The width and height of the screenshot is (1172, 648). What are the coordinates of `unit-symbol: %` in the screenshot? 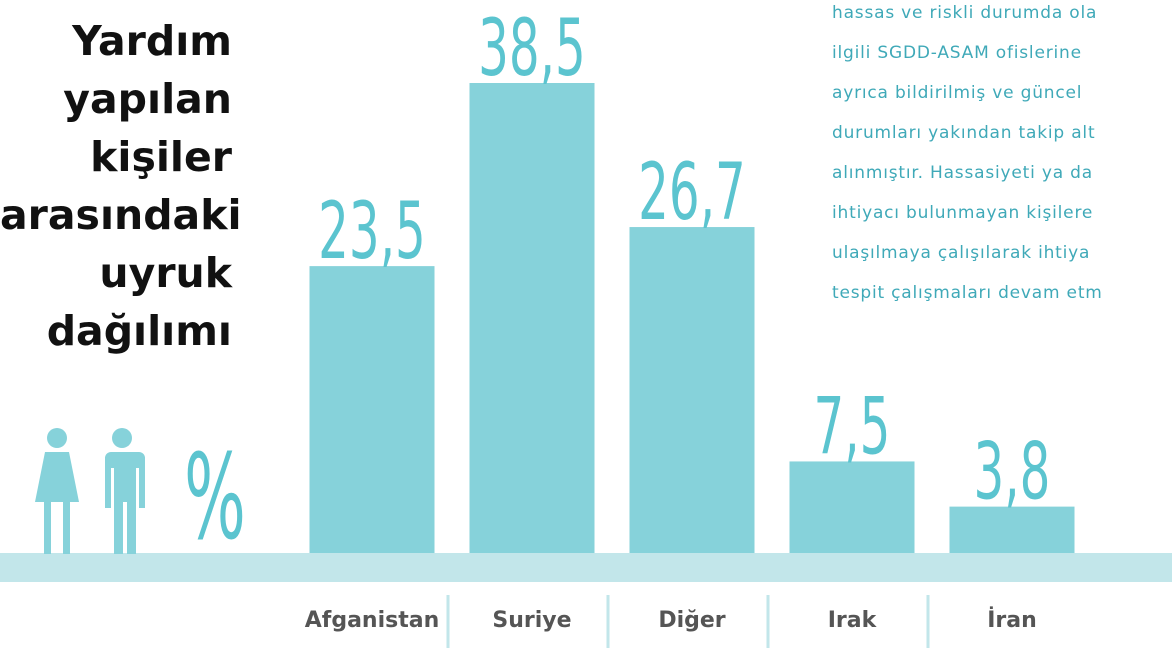 It's located at (215, 498).